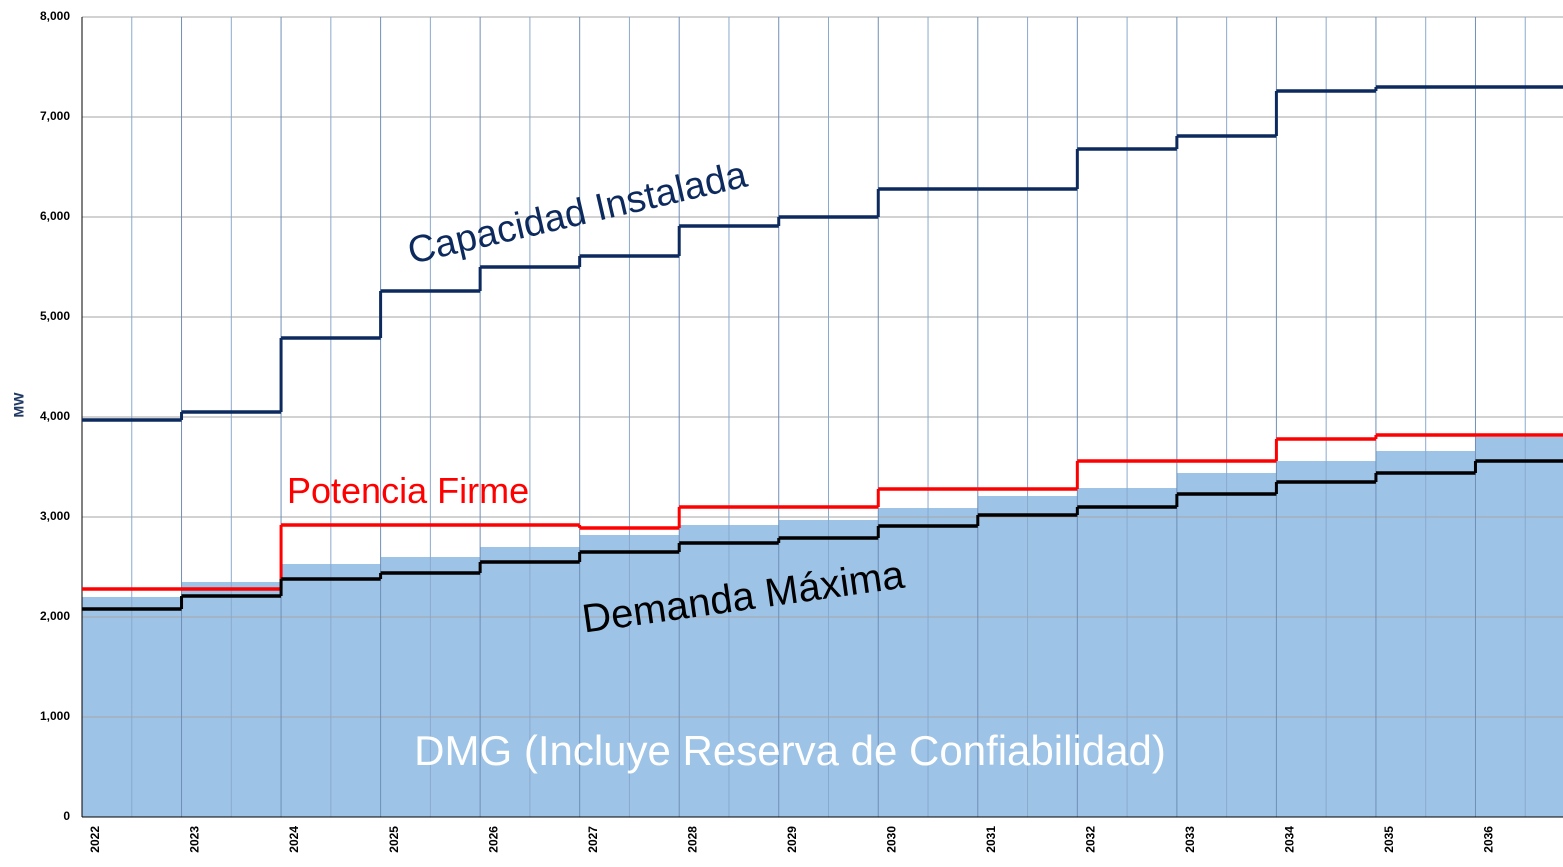  I want to click on y-axis-label: MW, so click(19, 405).